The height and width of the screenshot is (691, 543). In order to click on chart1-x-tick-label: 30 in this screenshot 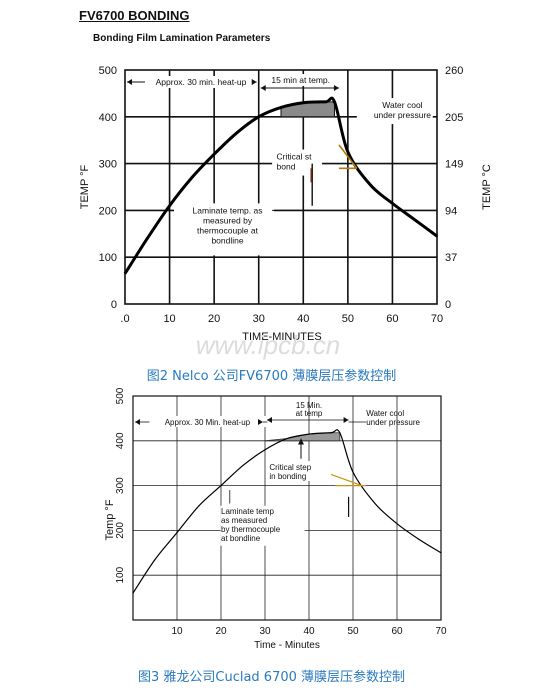, I will do `click(259, 319)`.